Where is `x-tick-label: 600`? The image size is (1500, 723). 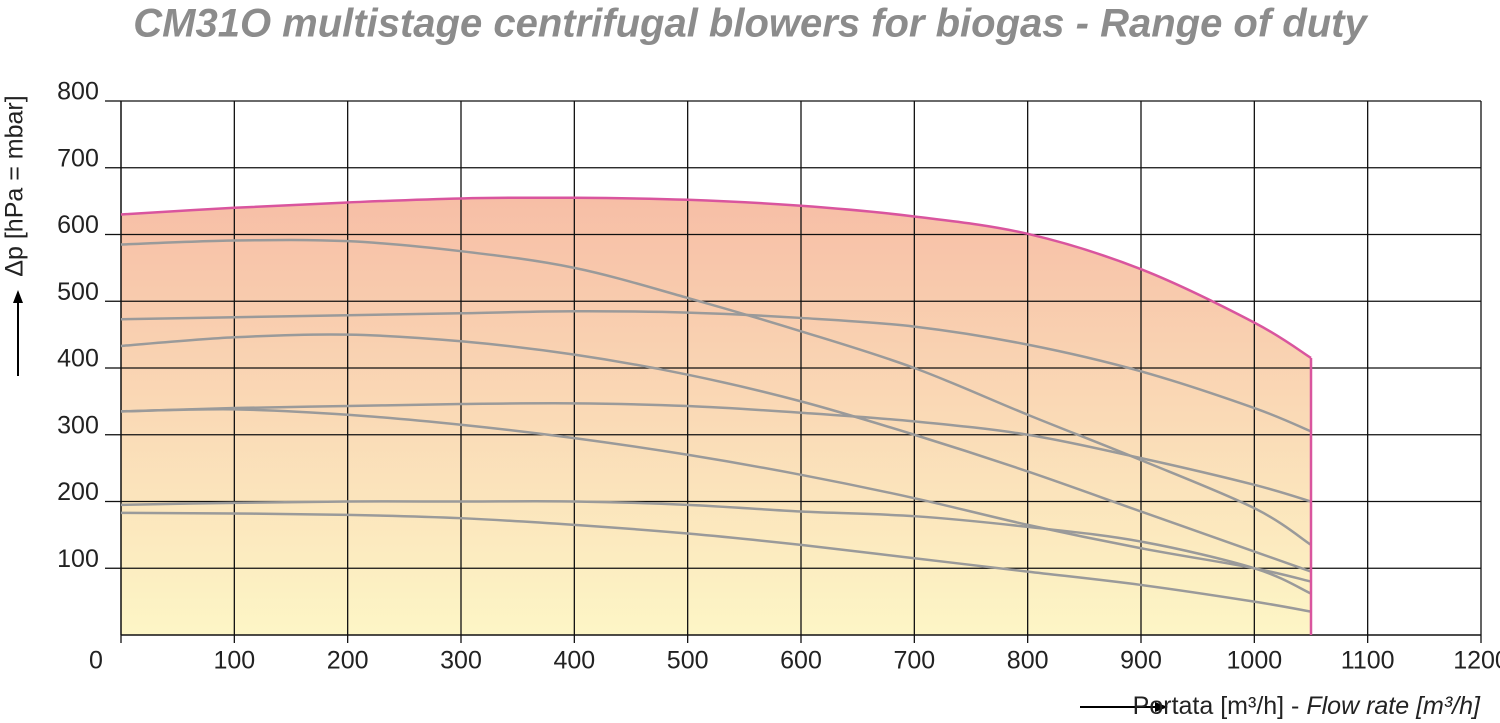 x-tick-label: 600 is located at coordinates (801, 661).